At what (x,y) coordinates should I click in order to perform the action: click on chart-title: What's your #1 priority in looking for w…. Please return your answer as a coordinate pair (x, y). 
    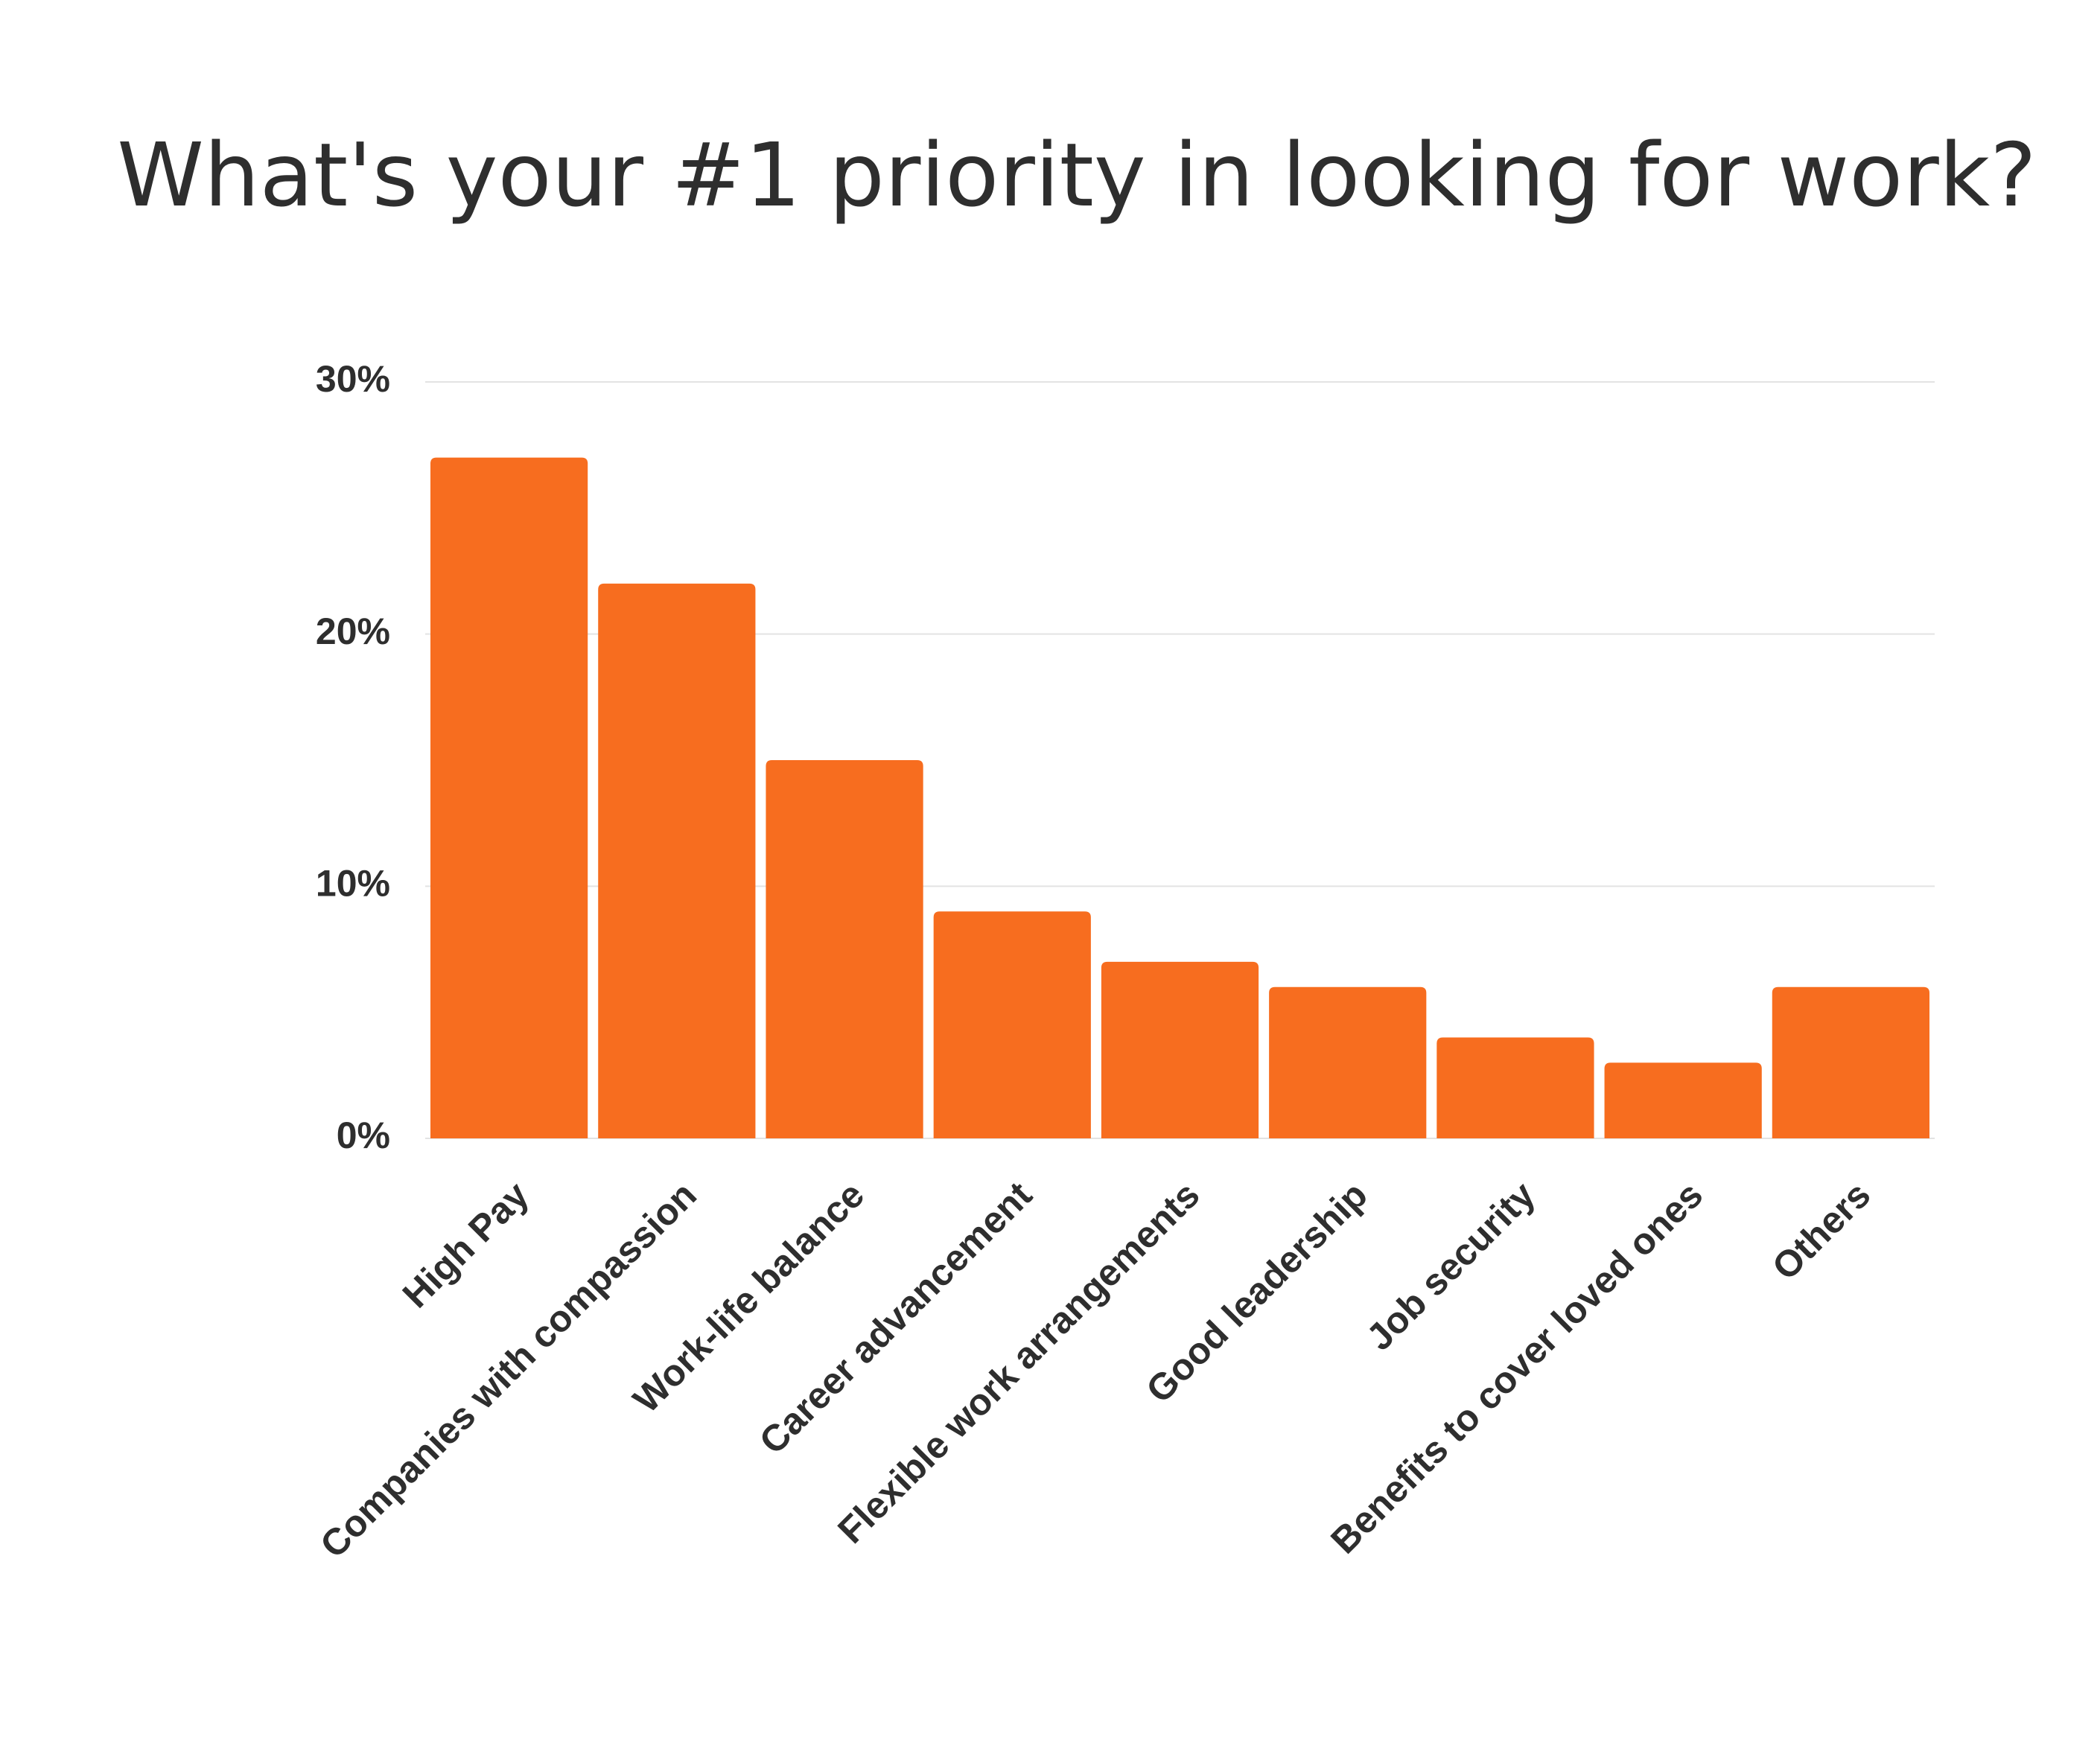
    Looking at the image, I should click on (1077, 175).